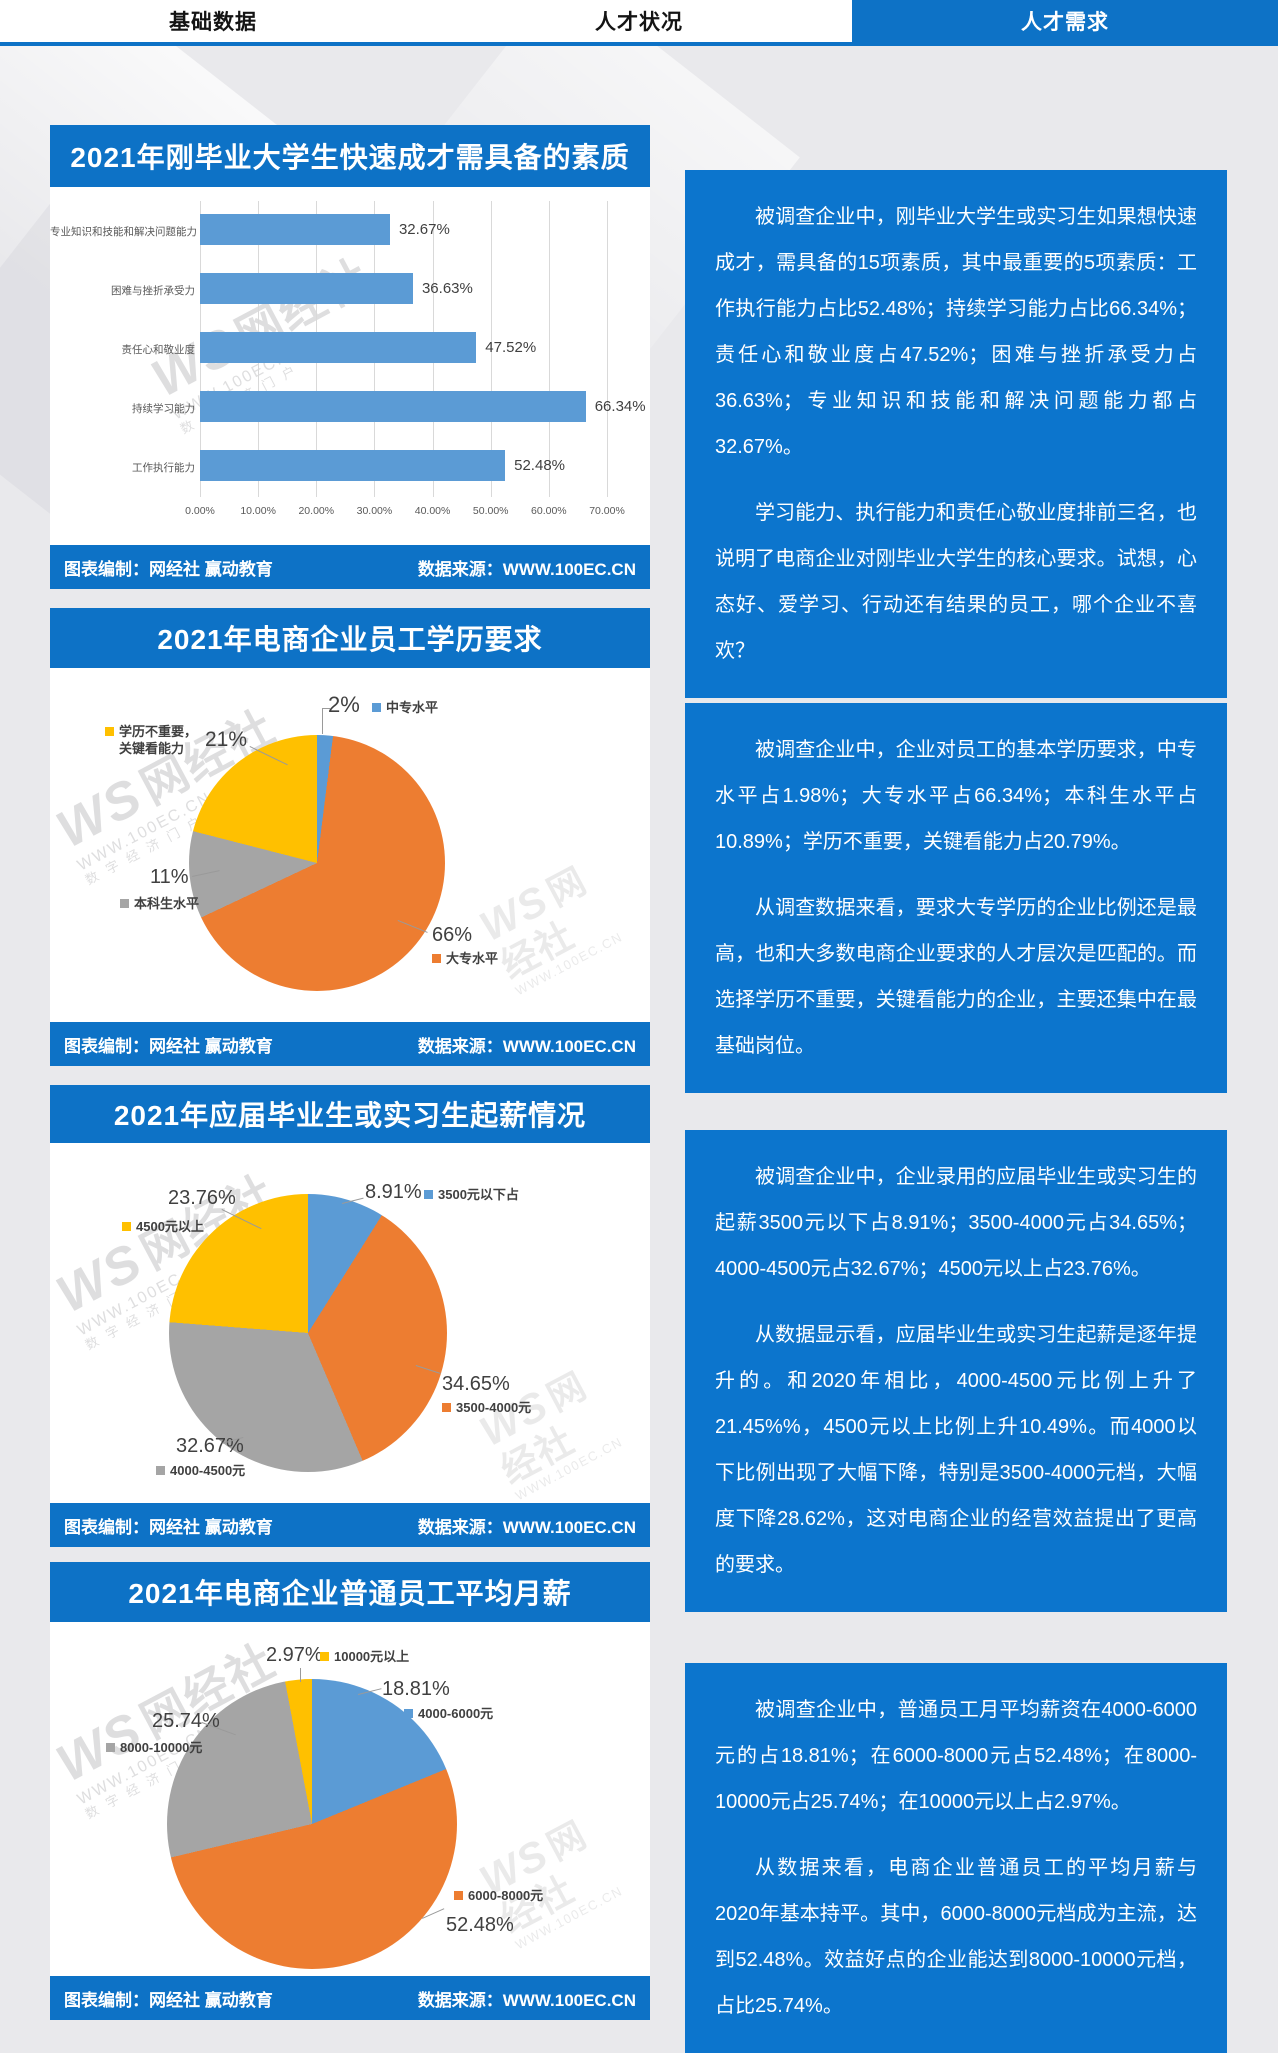 The height and width of the screenshot is (2053, 1278). What do you see at coordinates (154, 1748) in the screenshot?
I see `pie-legend: 8000-10000元` at bounding box center [154, 1748].